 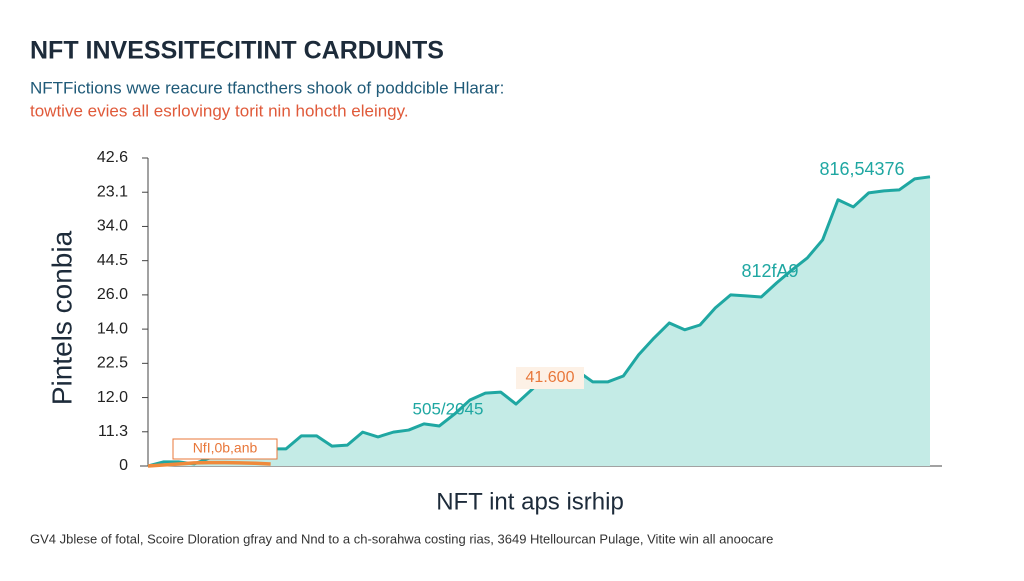 What do you see at coordinates (112, 157) in the screenshot?
I see `y-tick-label: 42.6` at bounding box center [112, 157].